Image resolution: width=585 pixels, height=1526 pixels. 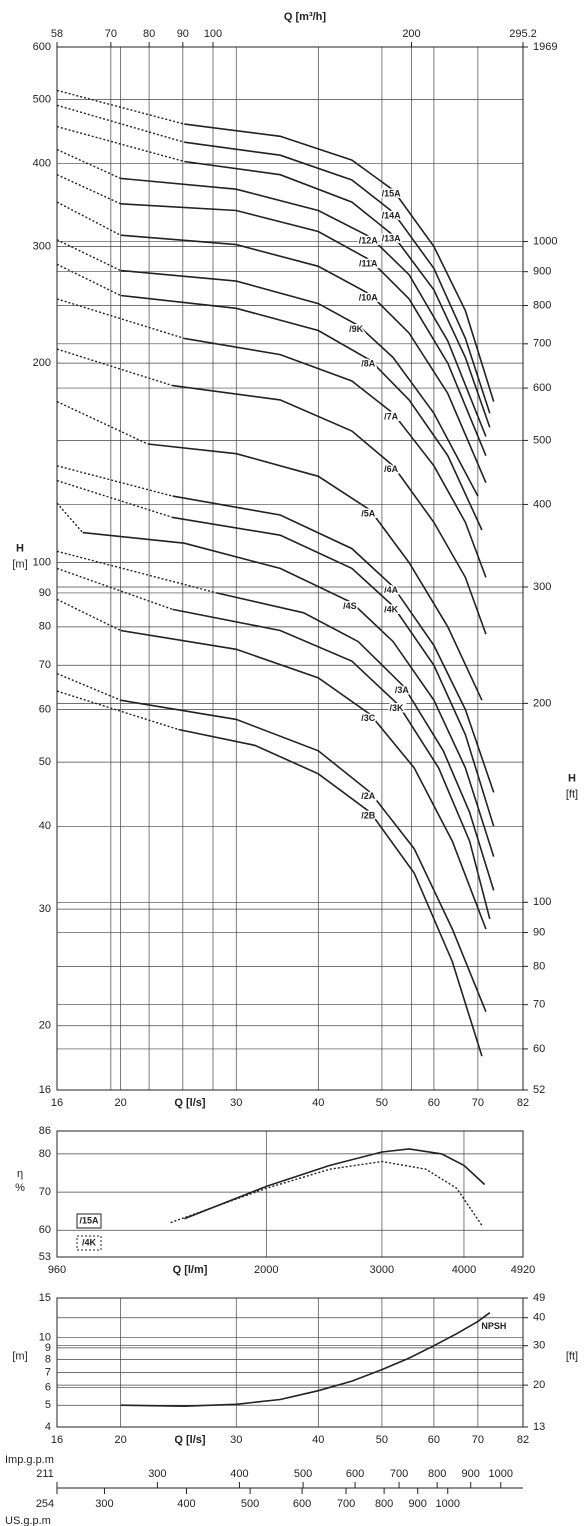 What do you see at coordinates (523, 1440) in the screenshot?
I see `x-tick-label: 82` at bounding box center [523, 1440].